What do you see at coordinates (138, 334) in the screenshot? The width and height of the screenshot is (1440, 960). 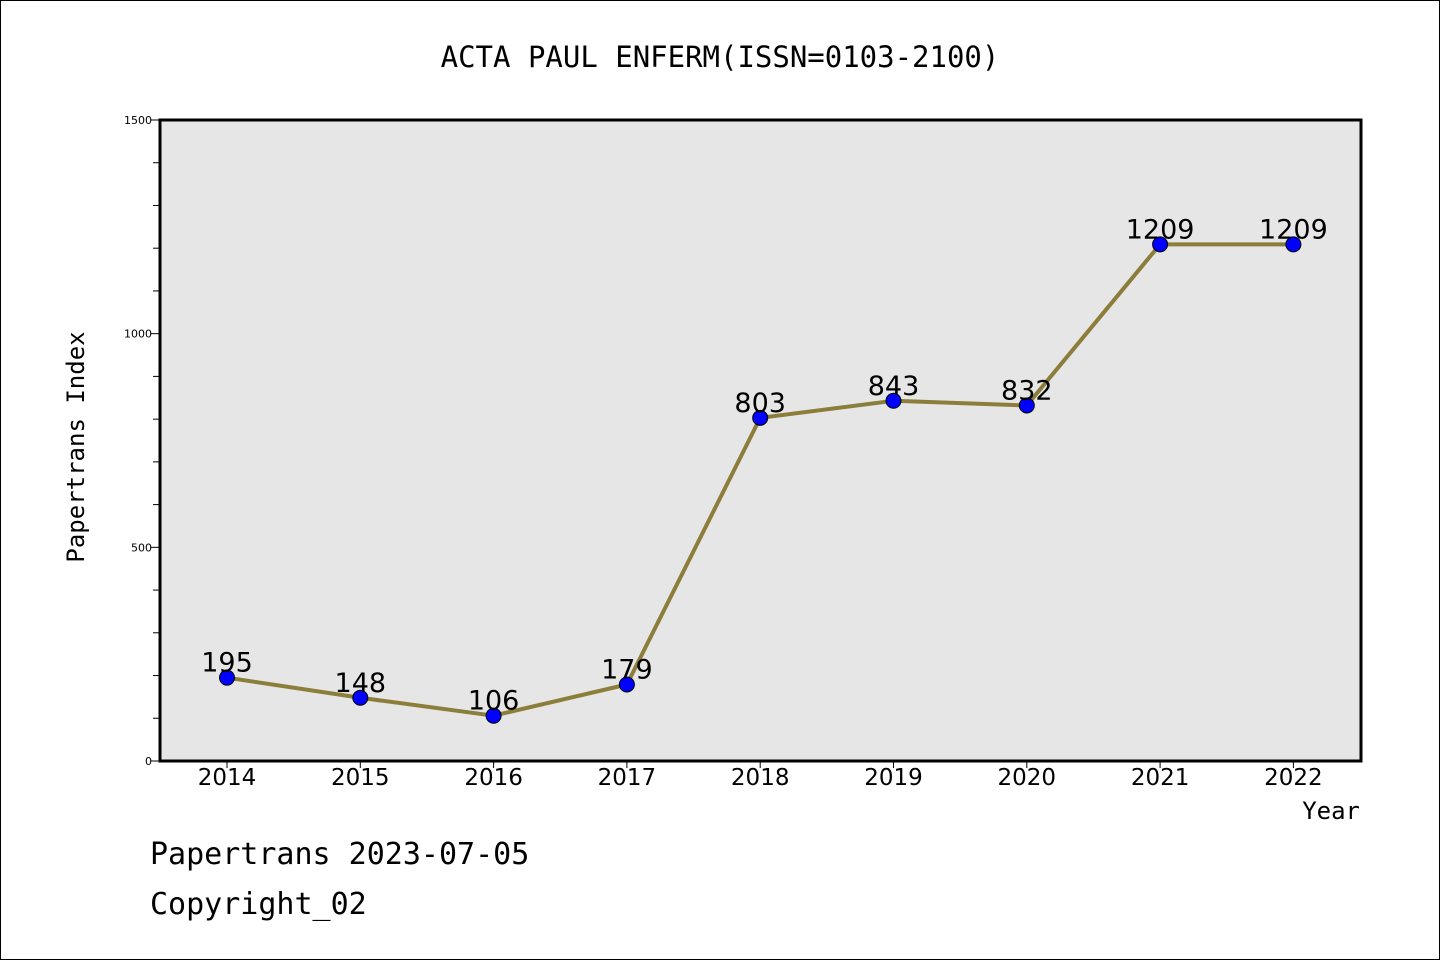 I see `y-tick-label: 1000` at bounding box center [138, 334].